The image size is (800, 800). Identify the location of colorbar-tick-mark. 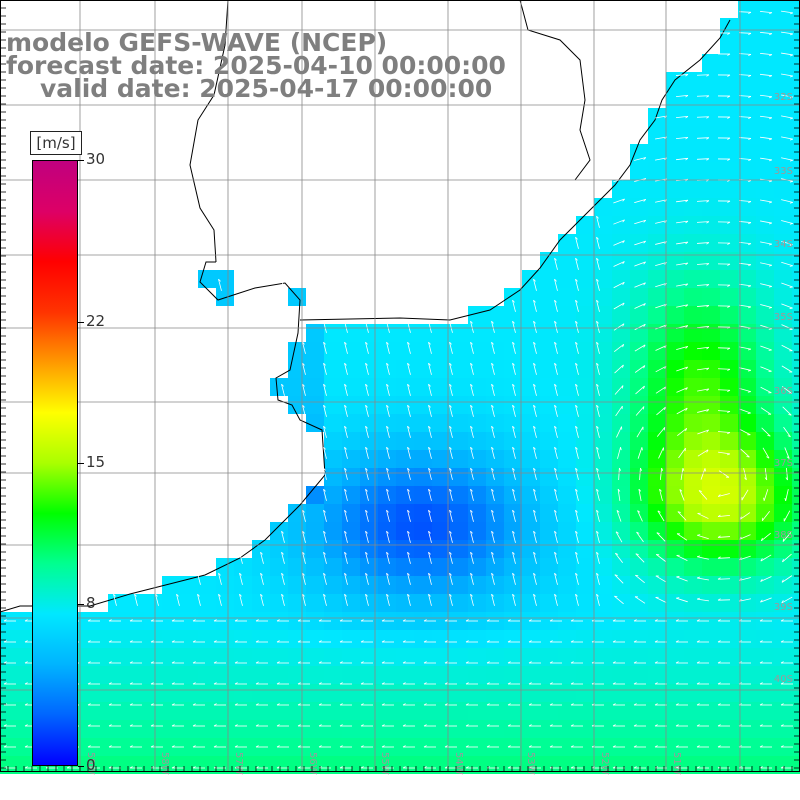
(81, 766).